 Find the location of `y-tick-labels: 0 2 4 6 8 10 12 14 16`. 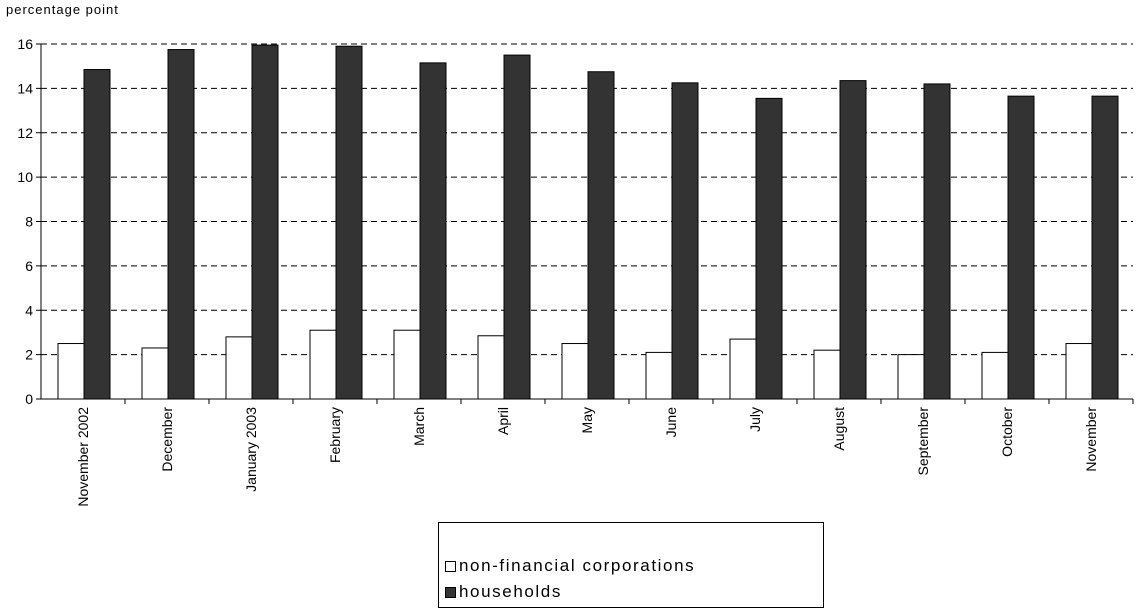

y-tick-labels: 0 2 4 6 8 10 12 14 16 is located at coordinates (25, 221).